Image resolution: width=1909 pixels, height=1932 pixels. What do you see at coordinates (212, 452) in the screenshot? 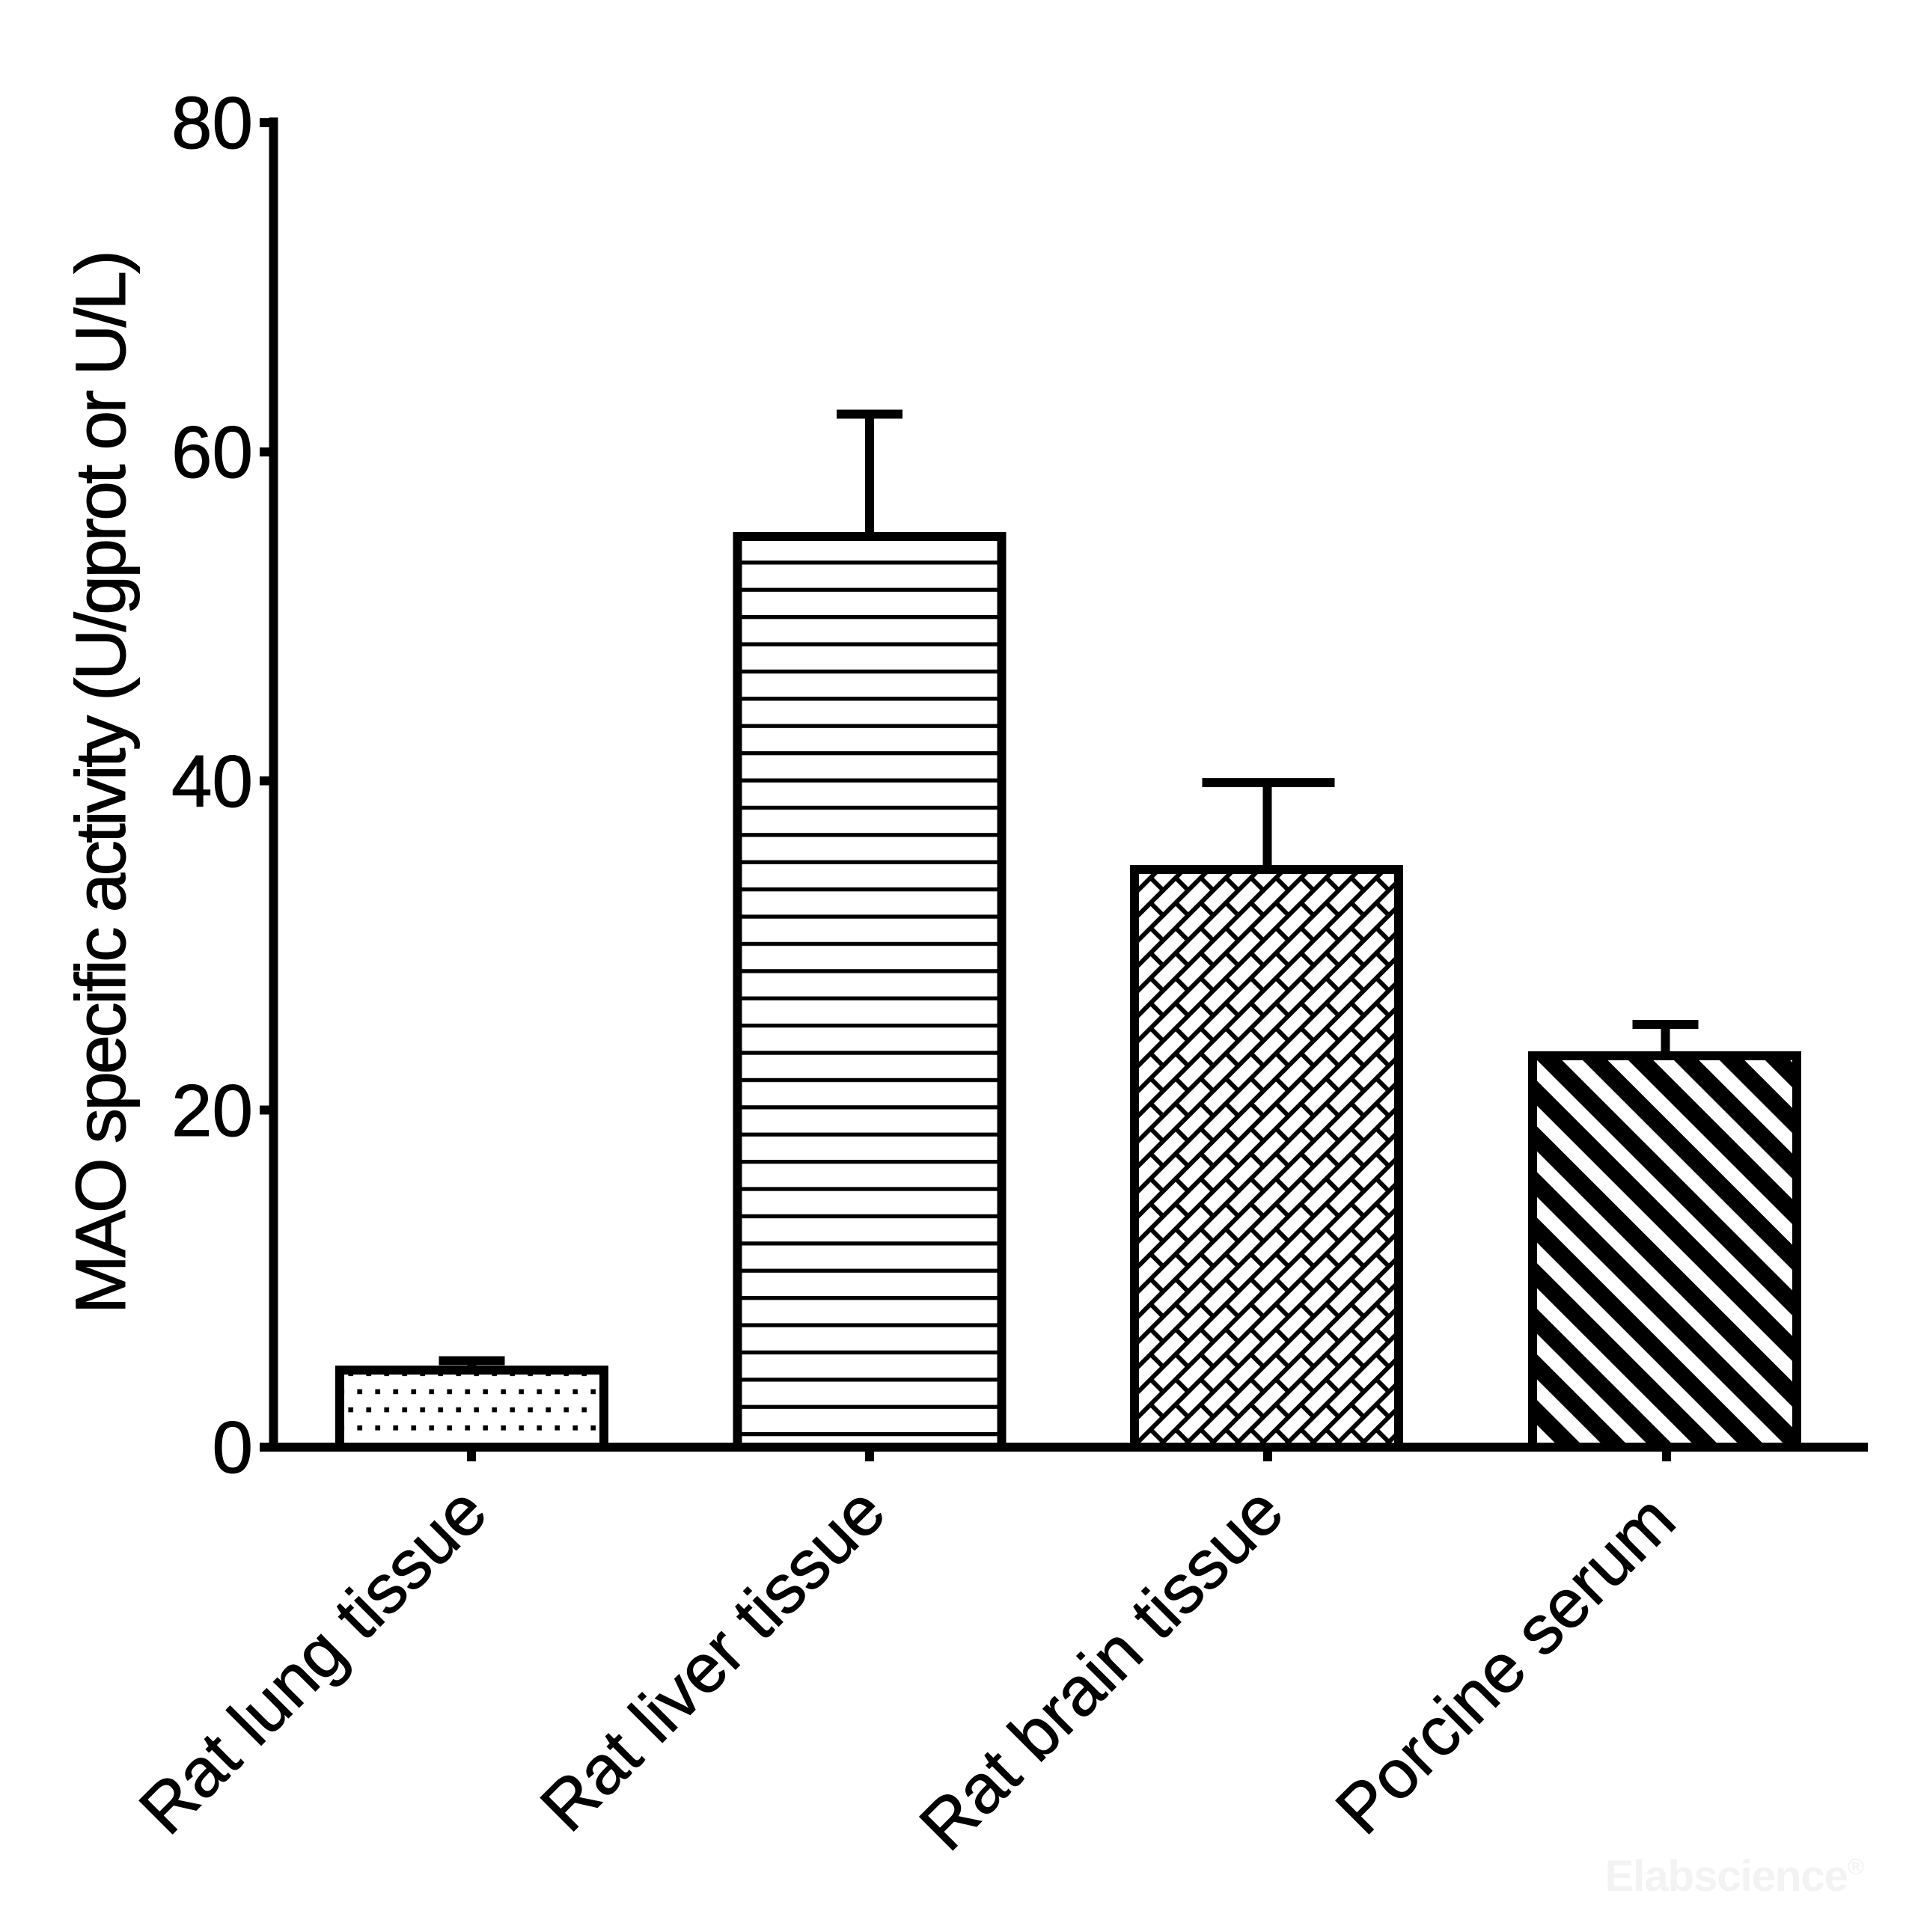
I see `svg-text: 60` at bounding box center [212, 452].